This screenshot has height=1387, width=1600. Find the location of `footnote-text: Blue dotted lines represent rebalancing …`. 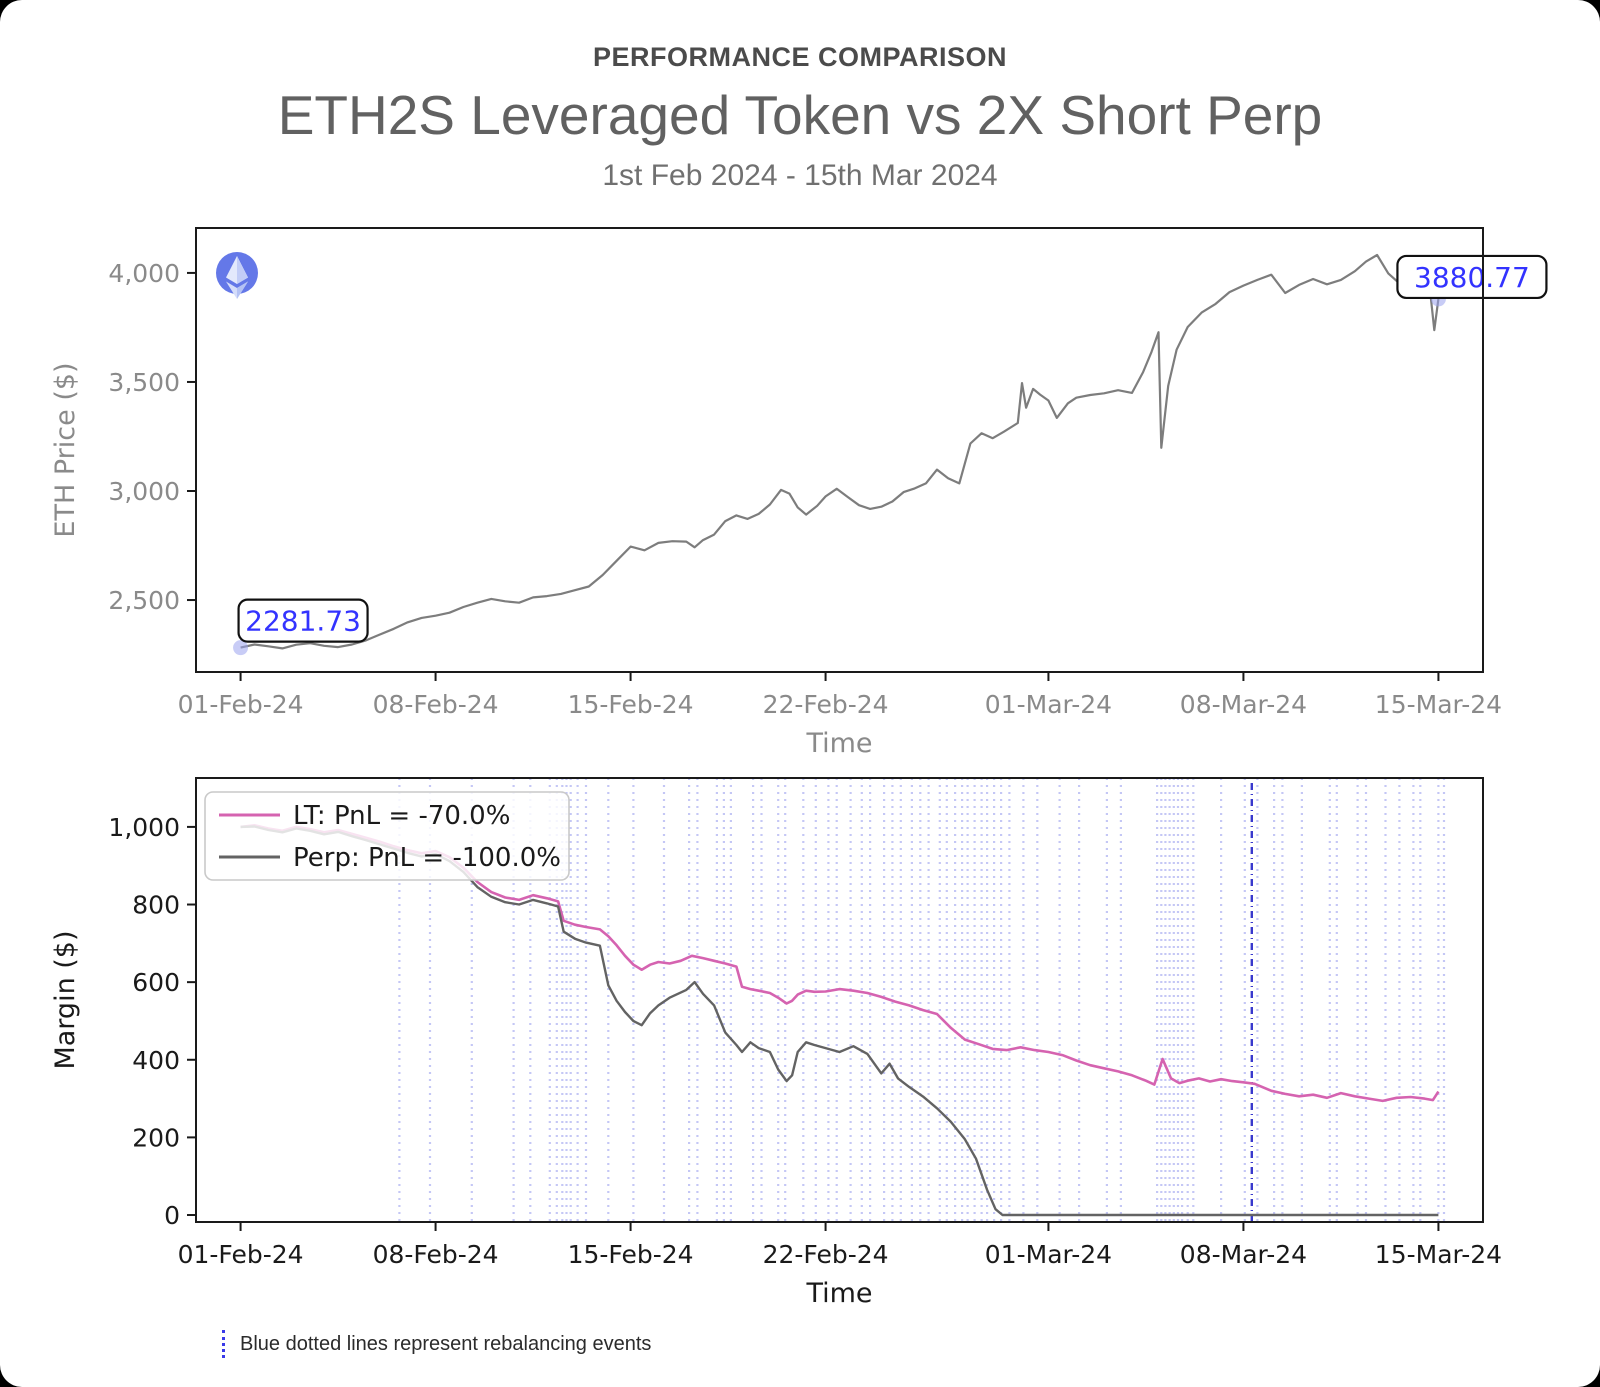

footnote-text: Blue dotted lines represent rebalancing … is located at coordinates (446, 1343).